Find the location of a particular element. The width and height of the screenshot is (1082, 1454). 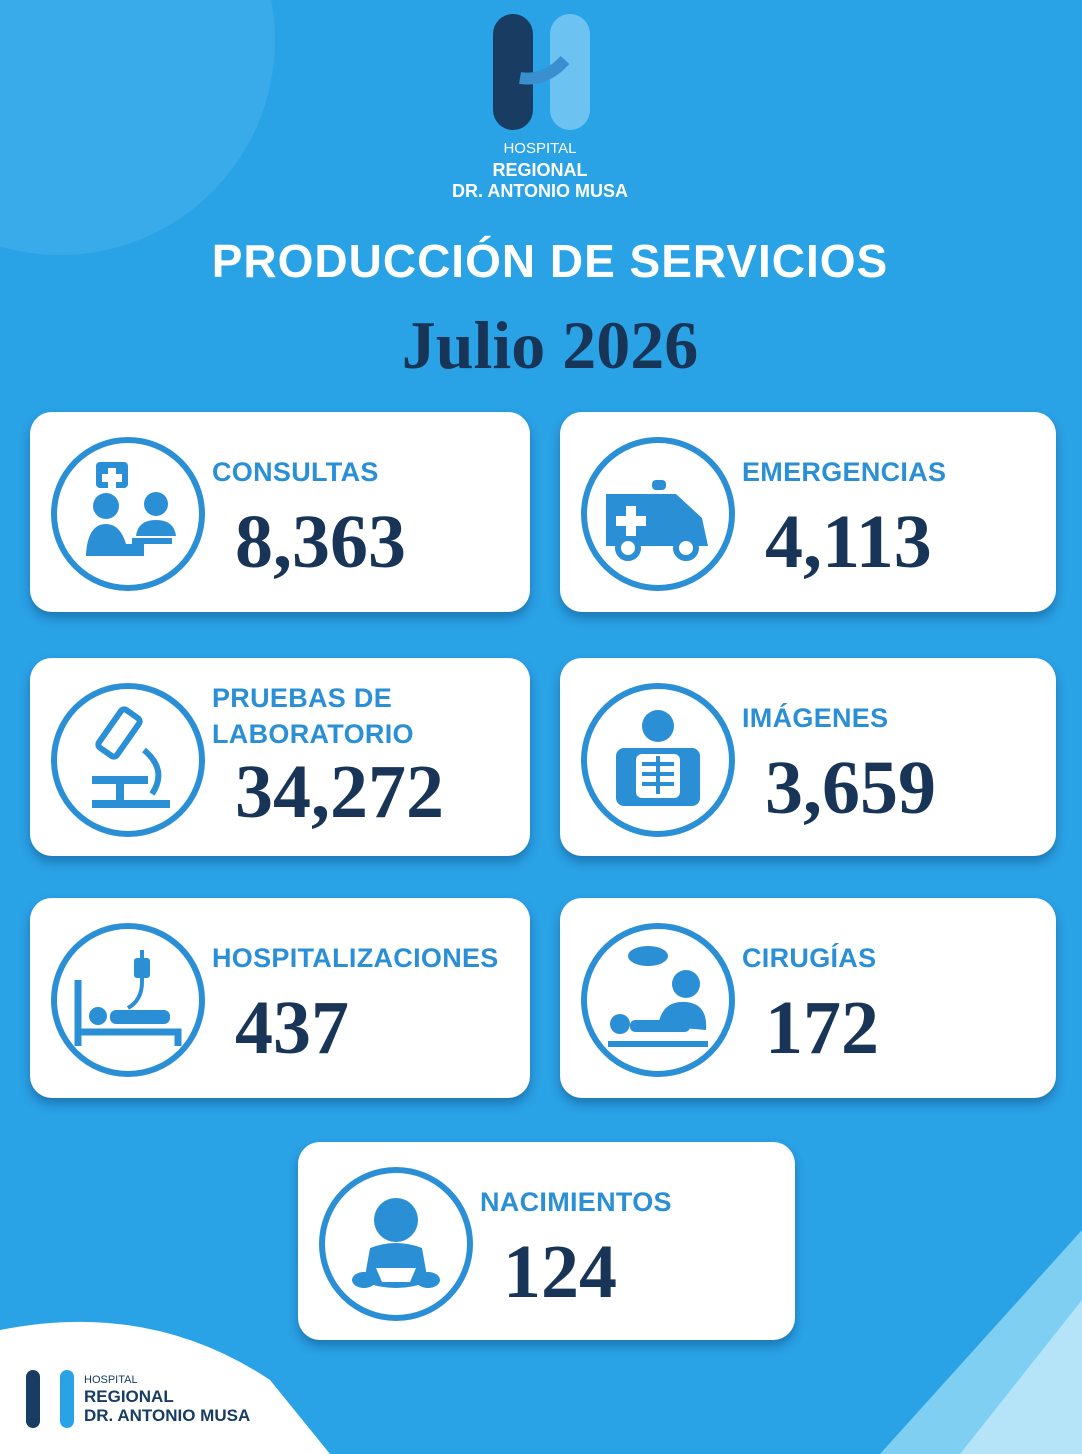

card-label: EMERGENCIAS is located at coordinates (844, 472).